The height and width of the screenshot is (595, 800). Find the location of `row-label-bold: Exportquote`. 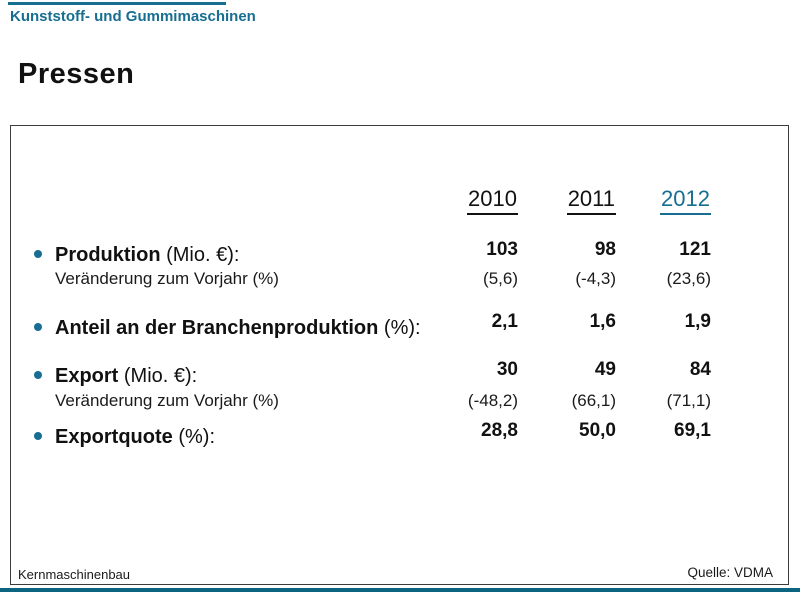

row-label-bold: Exportquote is located at coordinates (114, 437).